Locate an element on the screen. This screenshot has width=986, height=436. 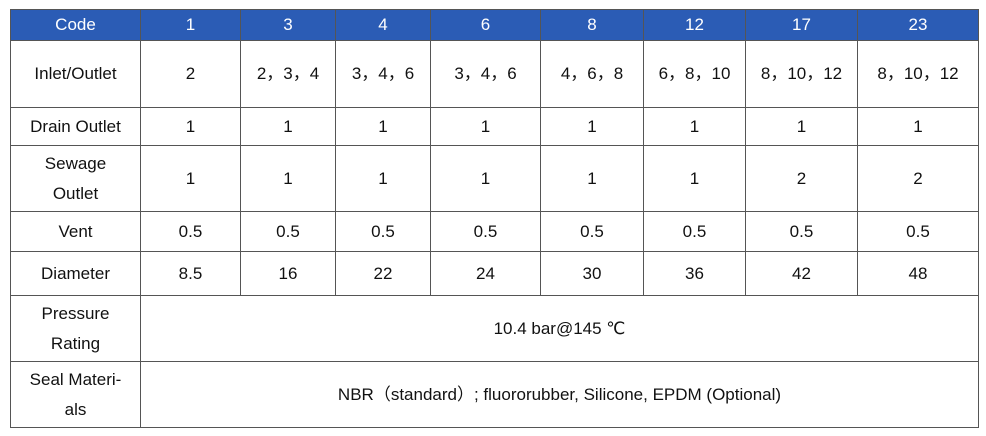
row-label: Drain Outlet is located at coordinates (75, 126).